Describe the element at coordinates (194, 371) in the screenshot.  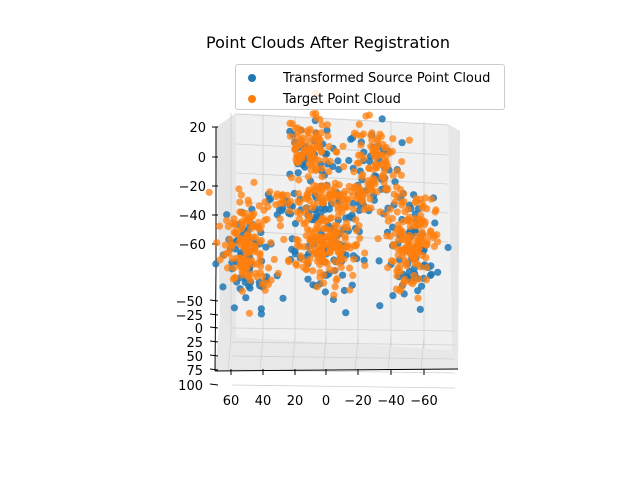
I see `y-tick-label: 75` at that location.